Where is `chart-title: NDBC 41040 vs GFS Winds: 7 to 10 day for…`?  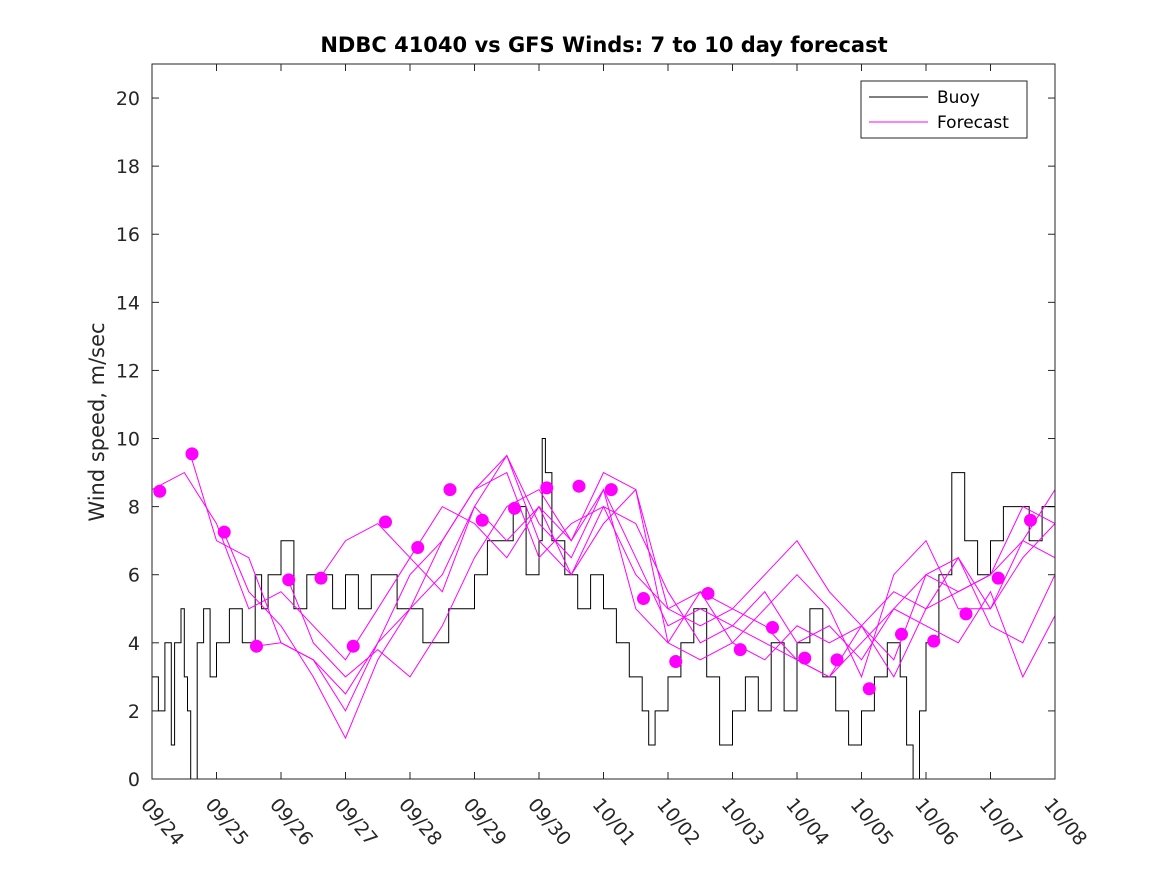 chart-title: NDBC 41040 vs GFS Winds: 7 to 10 day for… is located at coordinates (603, 45).